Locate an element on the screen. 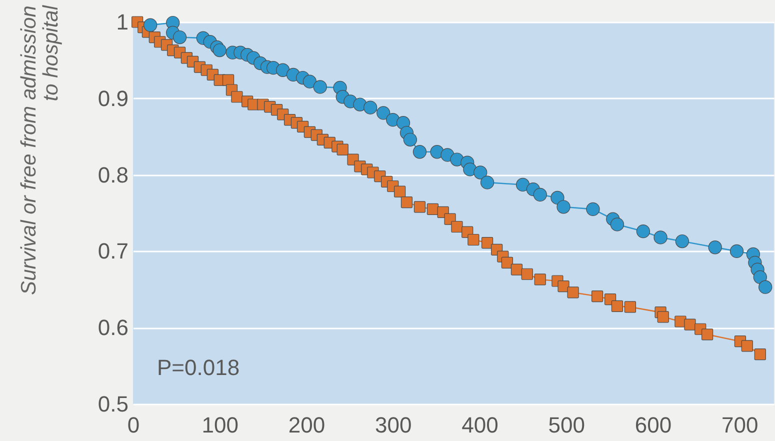  y-tick-label: 0.9 is located at coordinates (113, 98).